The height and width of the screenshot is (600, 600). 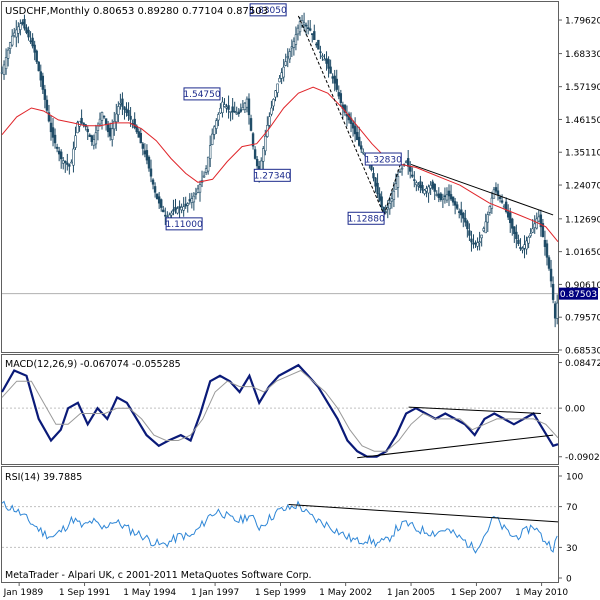 What do you see at coordinates (383, 160) in the screenshot?
I see `price-annotation-label: 1.32830` at bounding box center [383, 160].